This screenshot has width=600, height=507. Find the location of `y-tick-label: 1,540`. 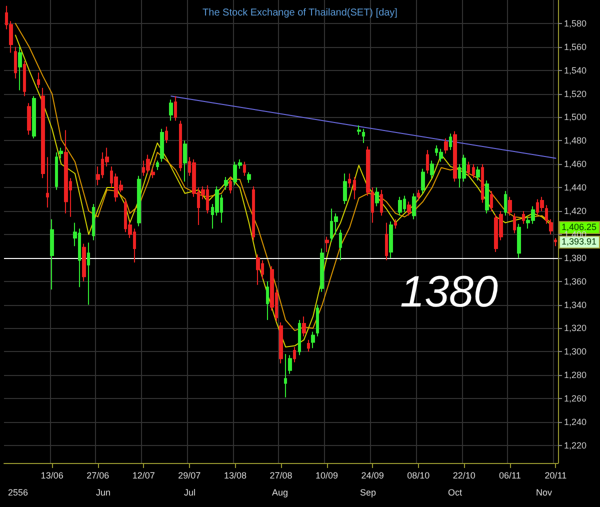

y-tick-label: 1,540 is located at coordinates (575, 70).